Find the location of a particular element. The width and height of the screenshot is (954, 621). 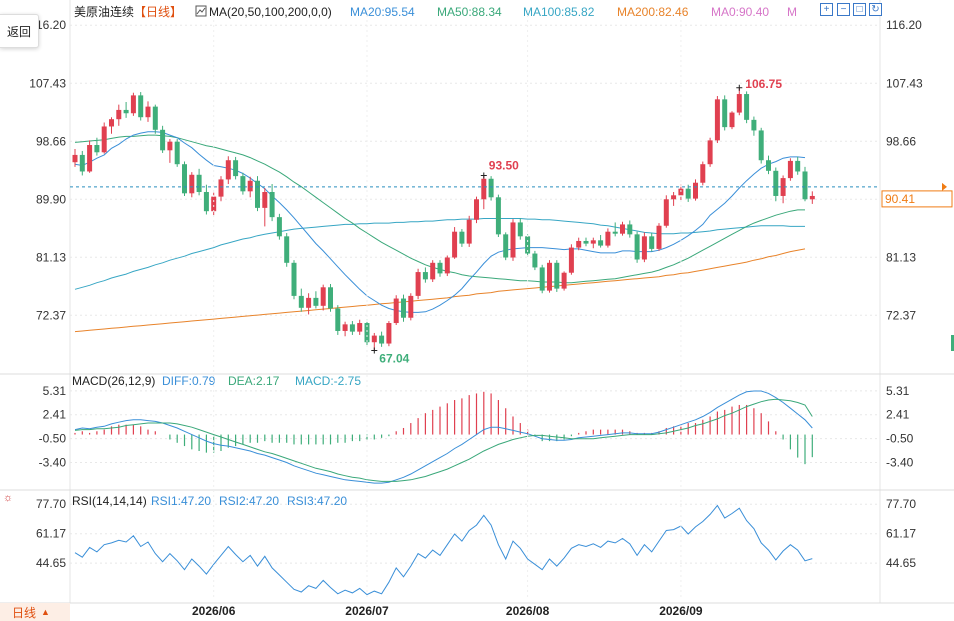

macd-dea-line is located at coordinates (443, 440).